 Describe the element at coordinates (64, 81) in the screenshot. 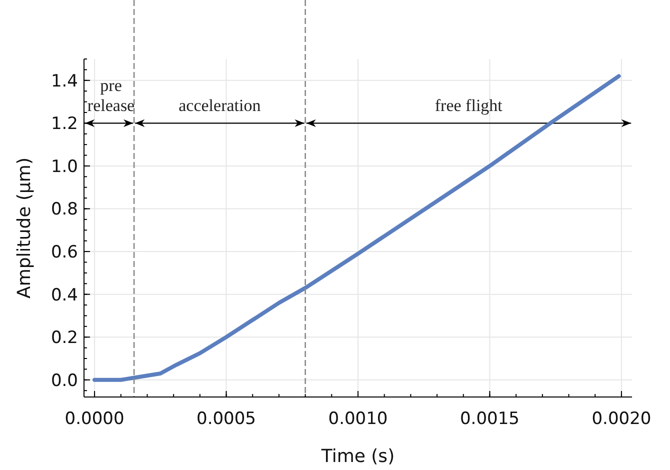

I see `y-tick-label: 1.4` at that location.